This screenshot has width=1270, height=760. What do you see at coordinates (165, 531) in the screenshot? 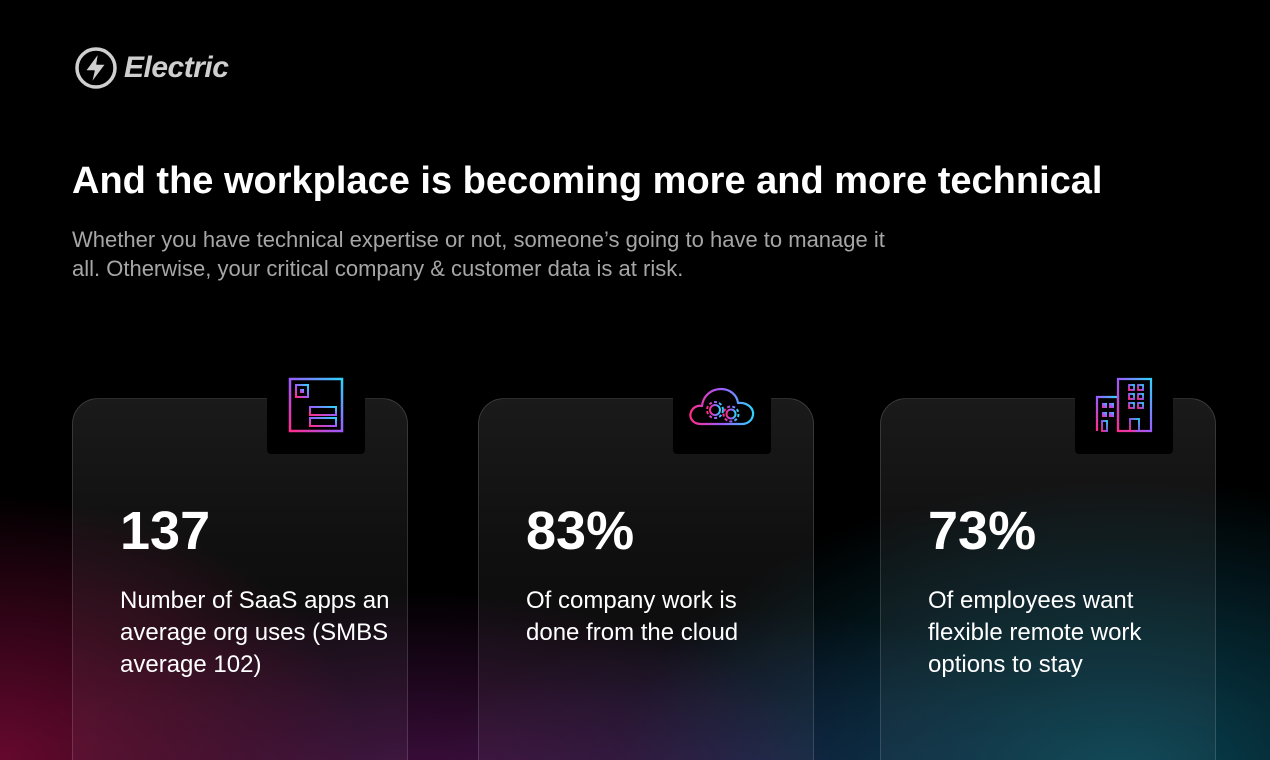
I see `stat-value: 137` at bounding box center [165, 531].